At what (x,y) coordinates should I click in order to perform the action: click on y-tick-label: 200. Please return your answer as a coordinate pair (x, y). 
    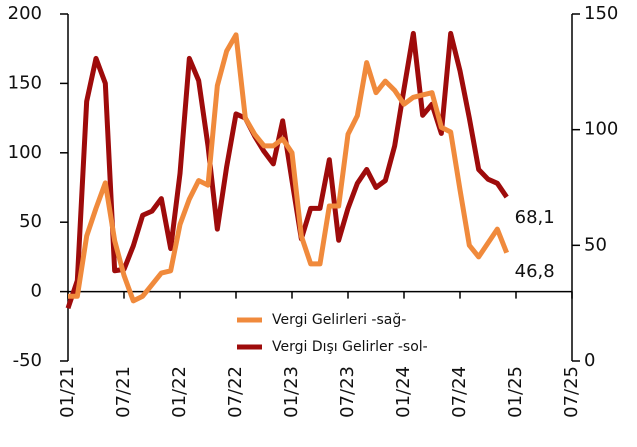
    Looking at the image, I should click on (25, 13).